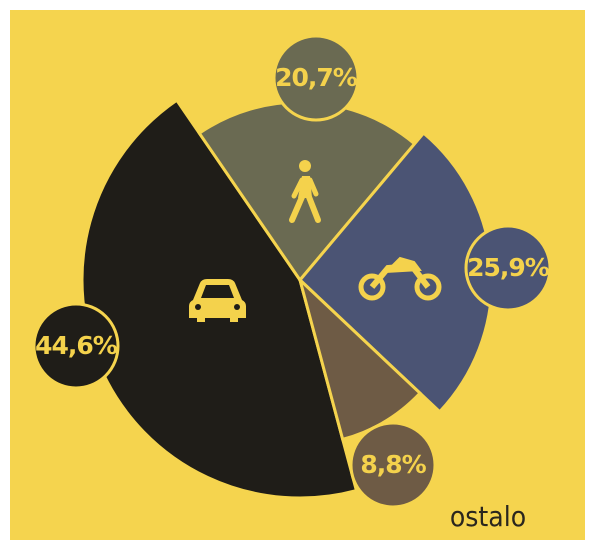 Image resolution: width=595 pixels, height=549 pixels. Describe the element at coordinates (305, 191) in the screenshot. I see `pedestrian-icon` at that location.